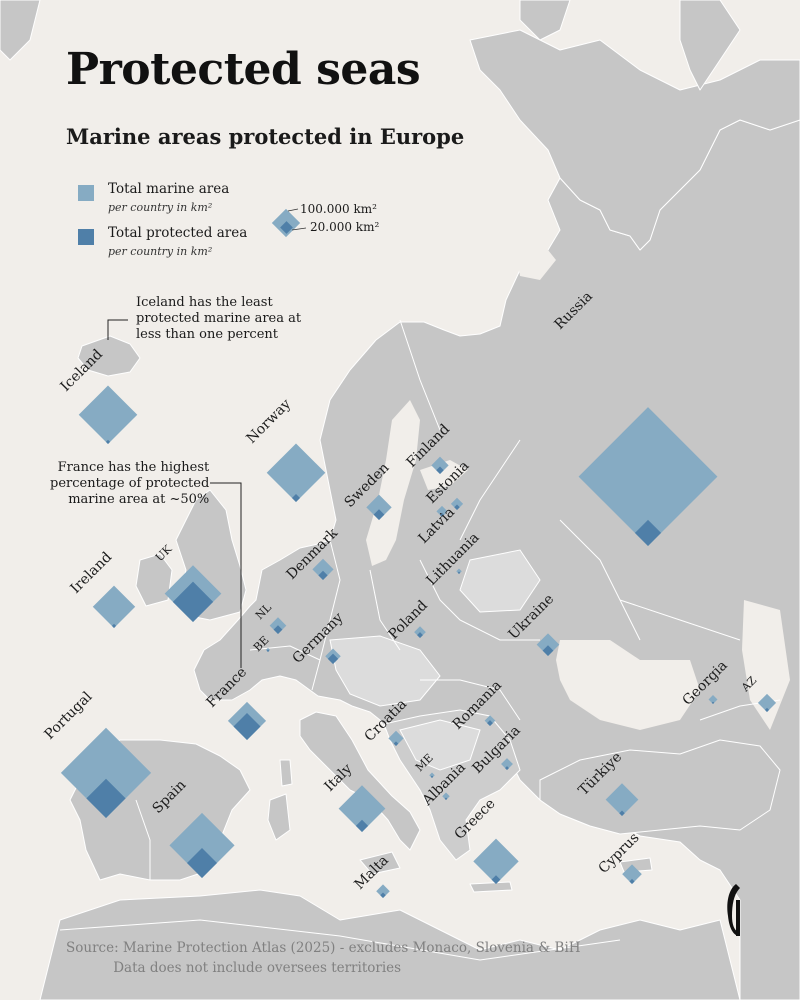 The image size is (800, 1000). I want to click on spain-total-square, so click(202, 845).